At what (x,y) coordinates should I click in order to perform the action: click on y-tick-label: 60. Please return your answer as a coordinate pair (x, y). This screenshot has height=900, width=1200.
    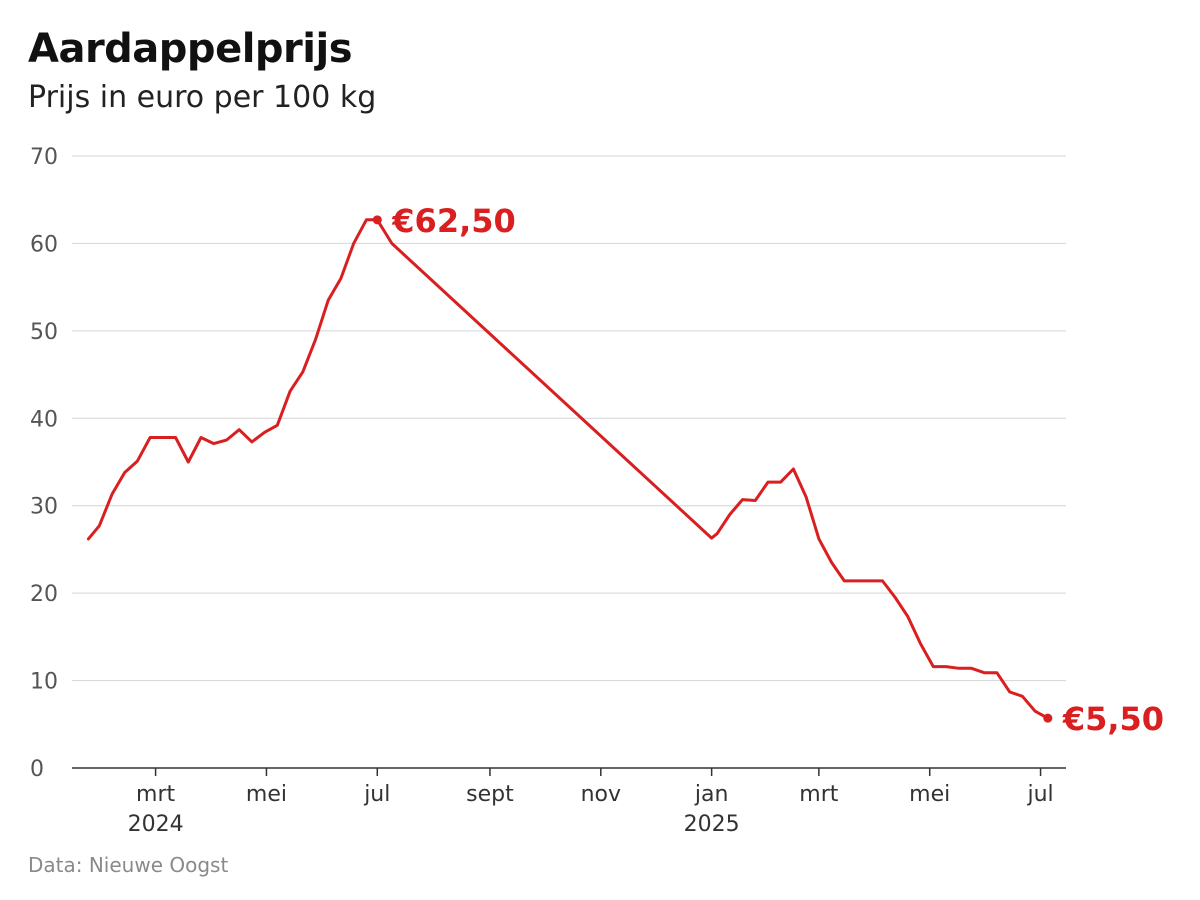
    Looking at the image, I should click on (44, 244).